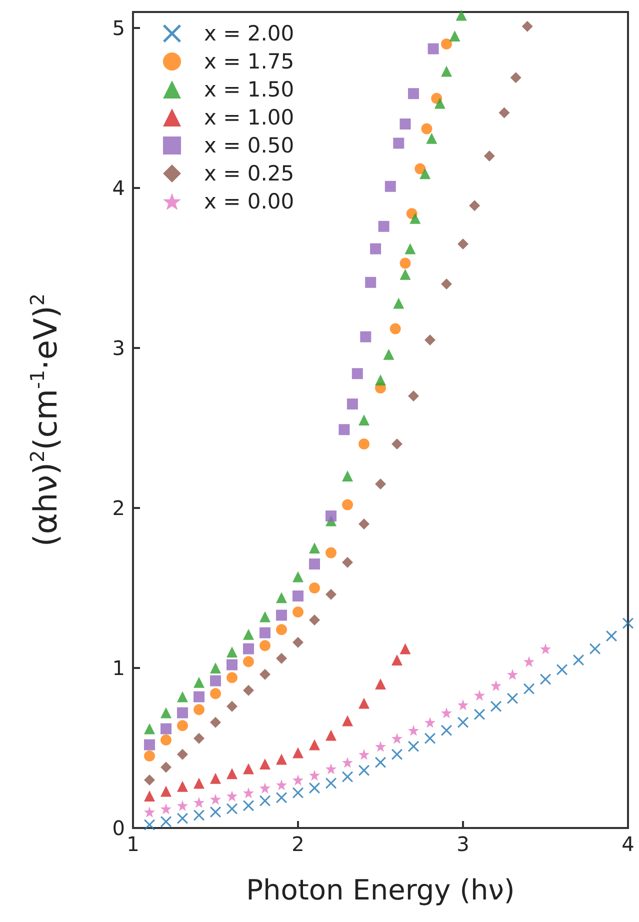  Describe the element at coordinates (298, 844) in the screenshot. I see `x-tick-label: 2` at that location.